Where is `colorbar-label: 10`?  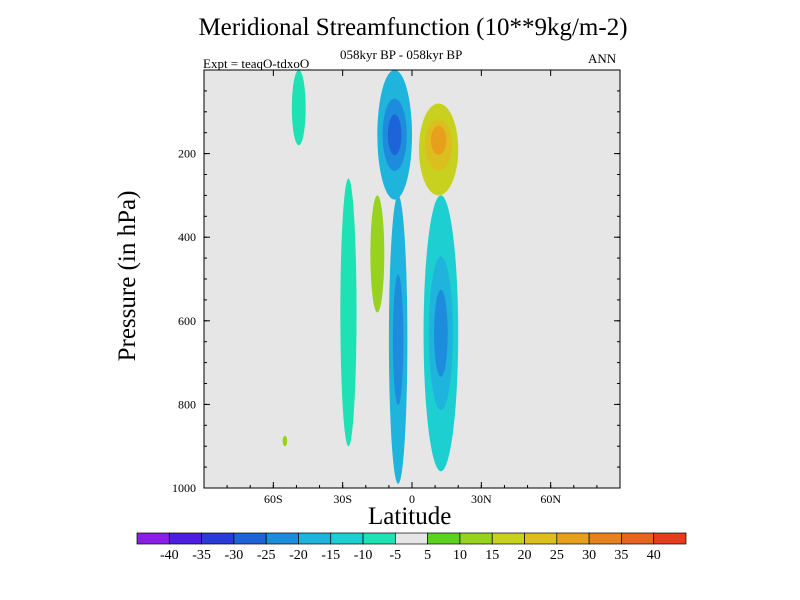
colorbar-label: 10 is located at coordinates (460, 555).